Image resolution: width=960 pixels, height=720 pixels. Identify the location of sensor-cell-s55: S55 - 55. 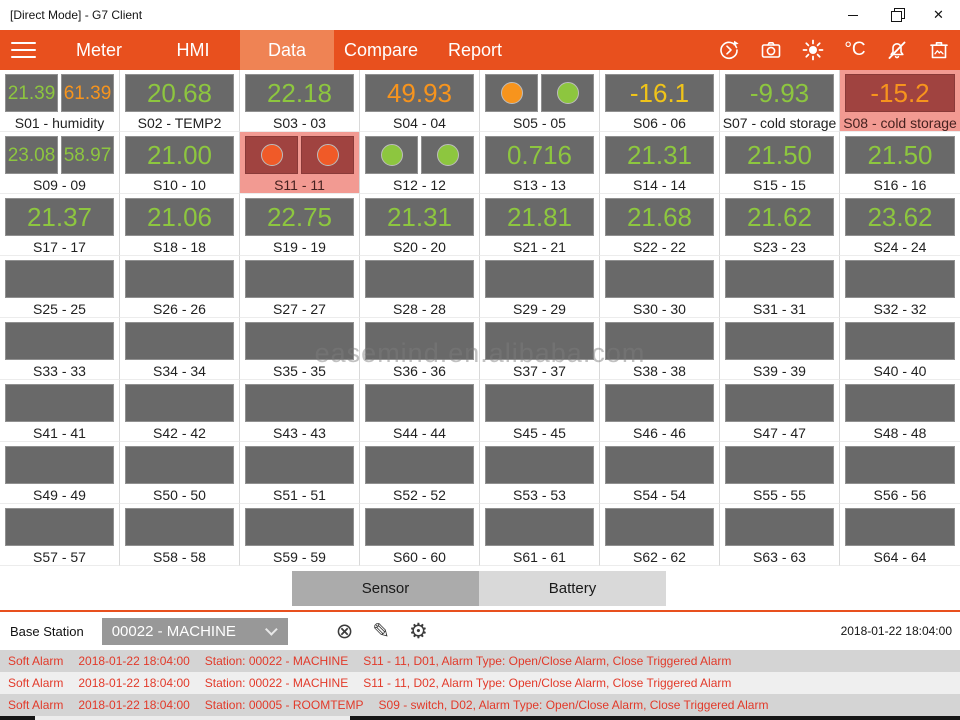
(780, 473).